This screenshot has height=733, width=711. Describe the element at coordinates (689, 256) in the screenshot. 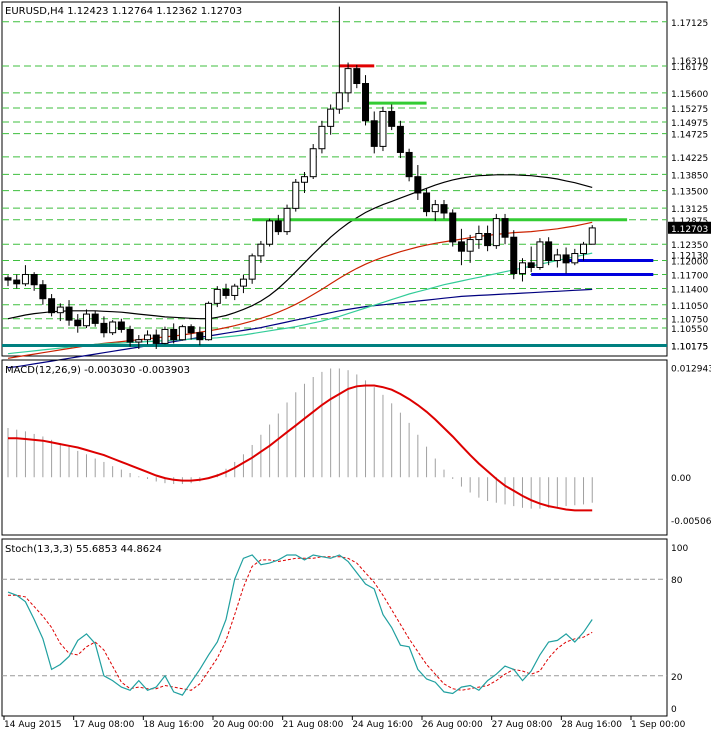

I see `price-tick-label: 1.12130` at that location.